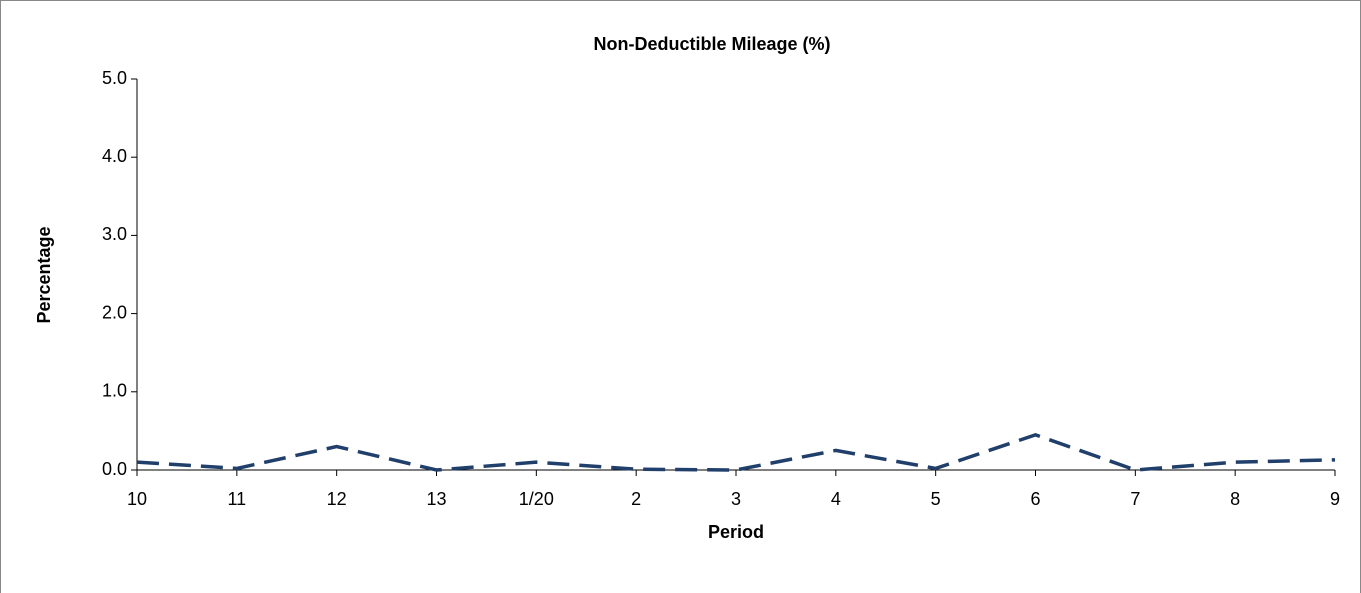 Image resolution: width=1361 pixels, height=593 pixels. I want to click on y-tick-label: 1.0, so click(114, 391).